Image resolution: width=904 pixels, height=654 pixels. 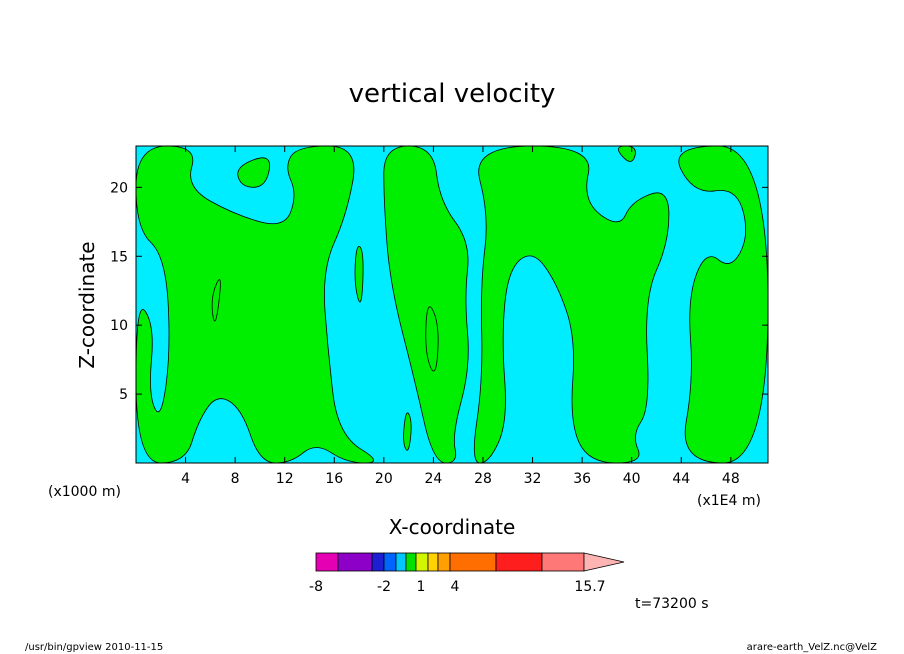 I want to click on colorbar-label: 4, so click(x=455, y=587).